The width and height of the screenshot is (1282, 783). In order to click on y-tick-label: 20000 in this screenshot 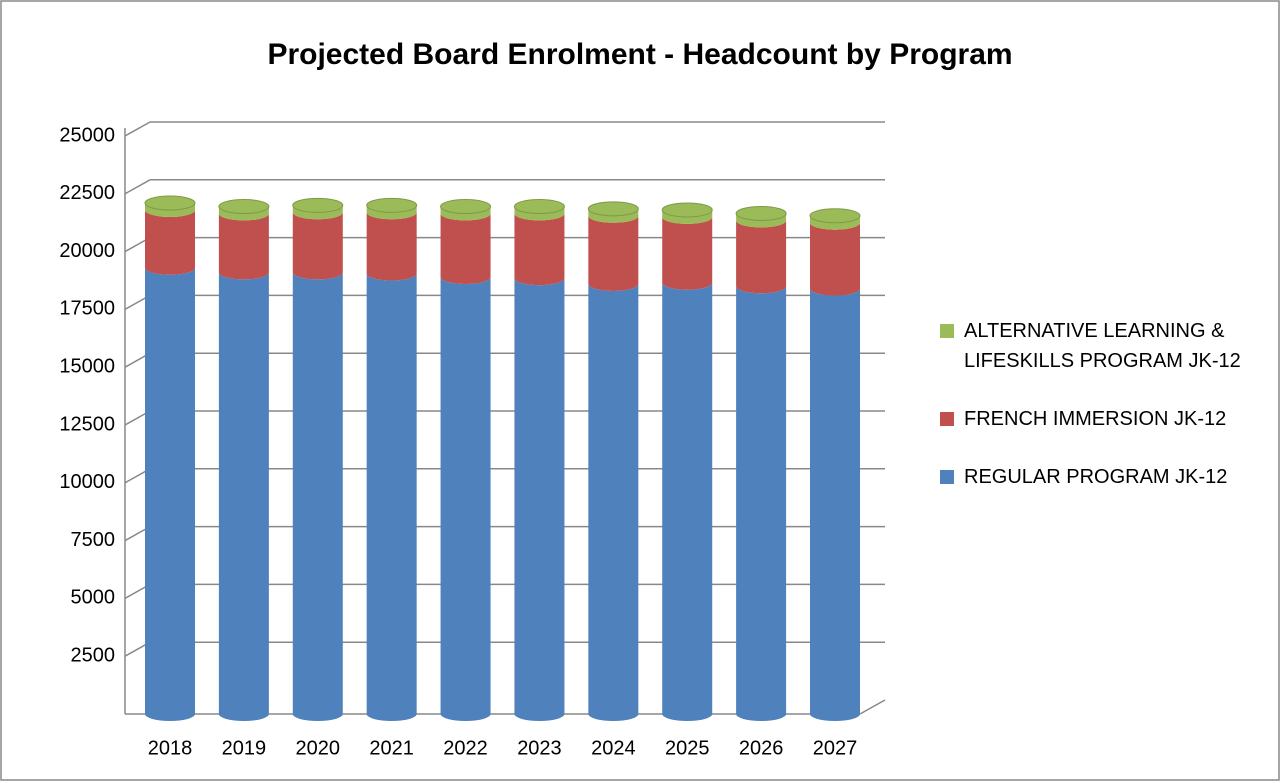, I will do `click(87, 251)`.